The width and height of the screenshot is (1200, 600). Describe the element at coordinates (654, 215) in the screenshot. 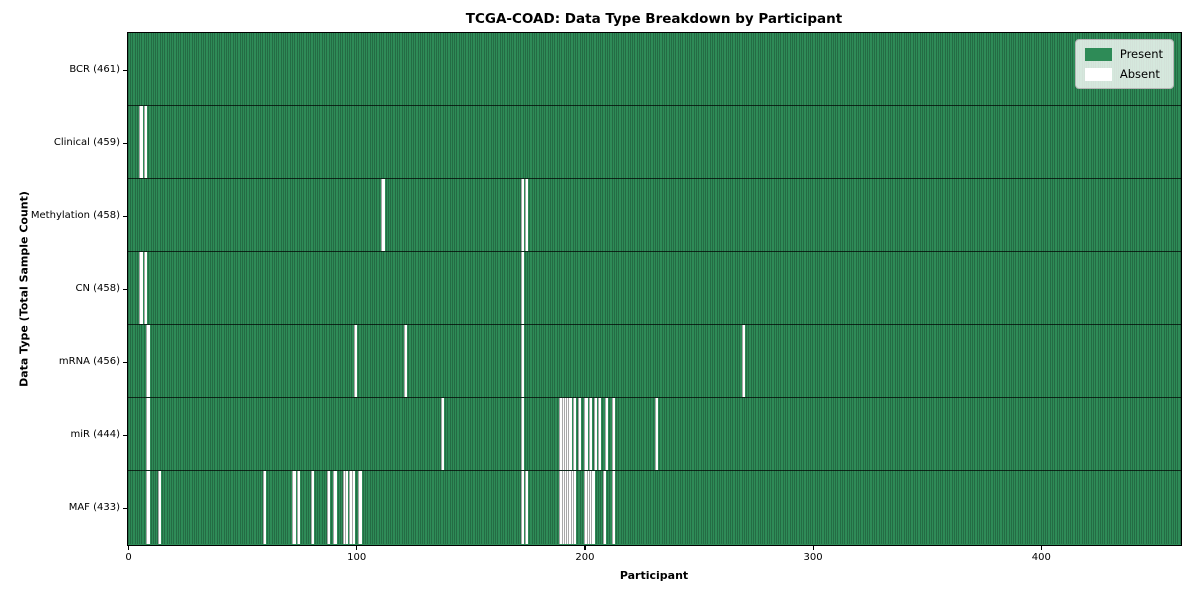

I see `row-methylation` at that location.